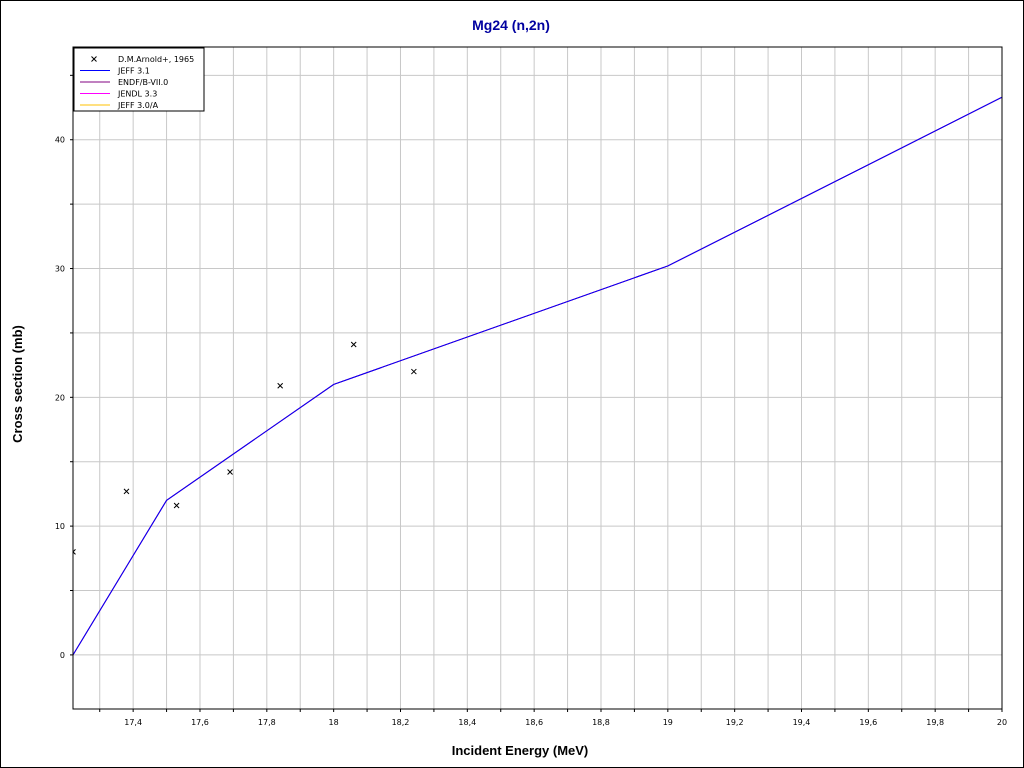 Image resolution: width=1024 pixels, height=768 pixels. I want to click on x-tick-label: 17,4, so click(133, 722).